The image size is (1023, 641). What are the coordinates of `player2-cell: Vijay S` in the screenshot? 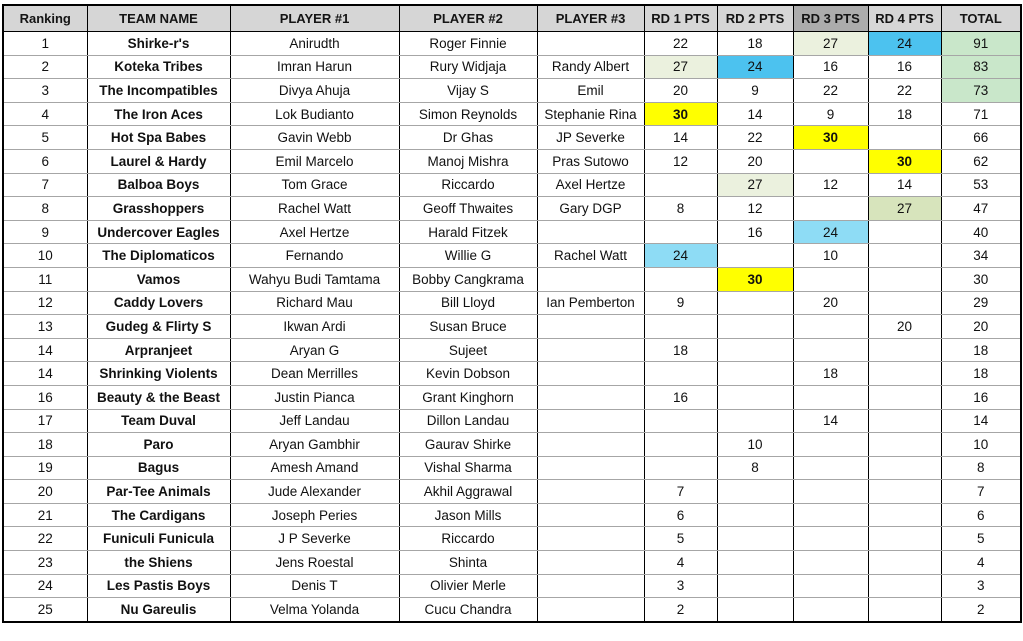 It's located at (468, 90).